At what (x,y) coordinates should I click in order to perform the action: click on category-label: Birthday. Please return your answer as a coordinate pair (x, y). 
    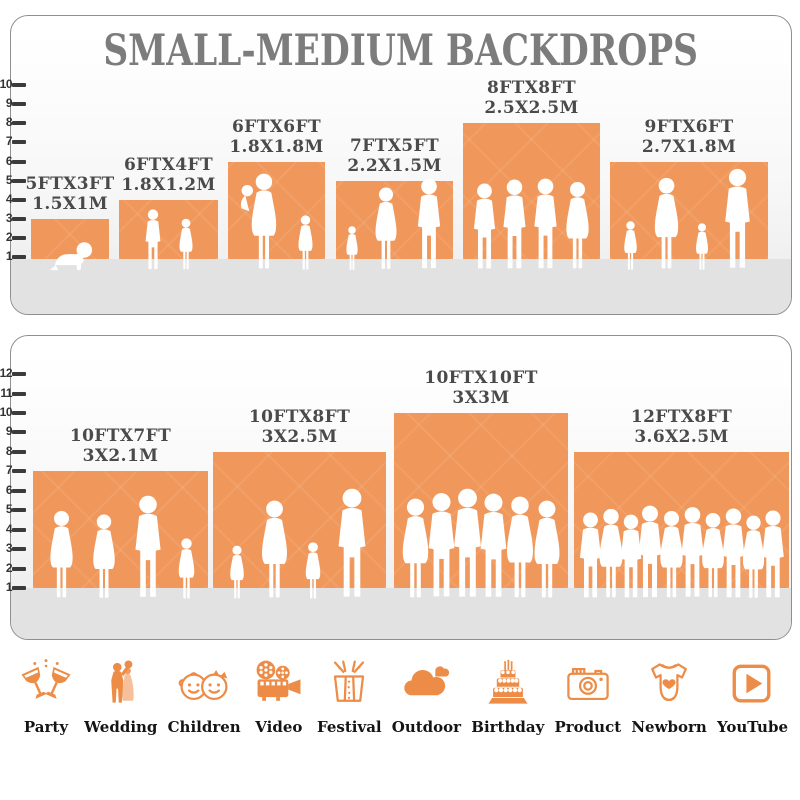
    Looking at the image, I should click on (508, 727).